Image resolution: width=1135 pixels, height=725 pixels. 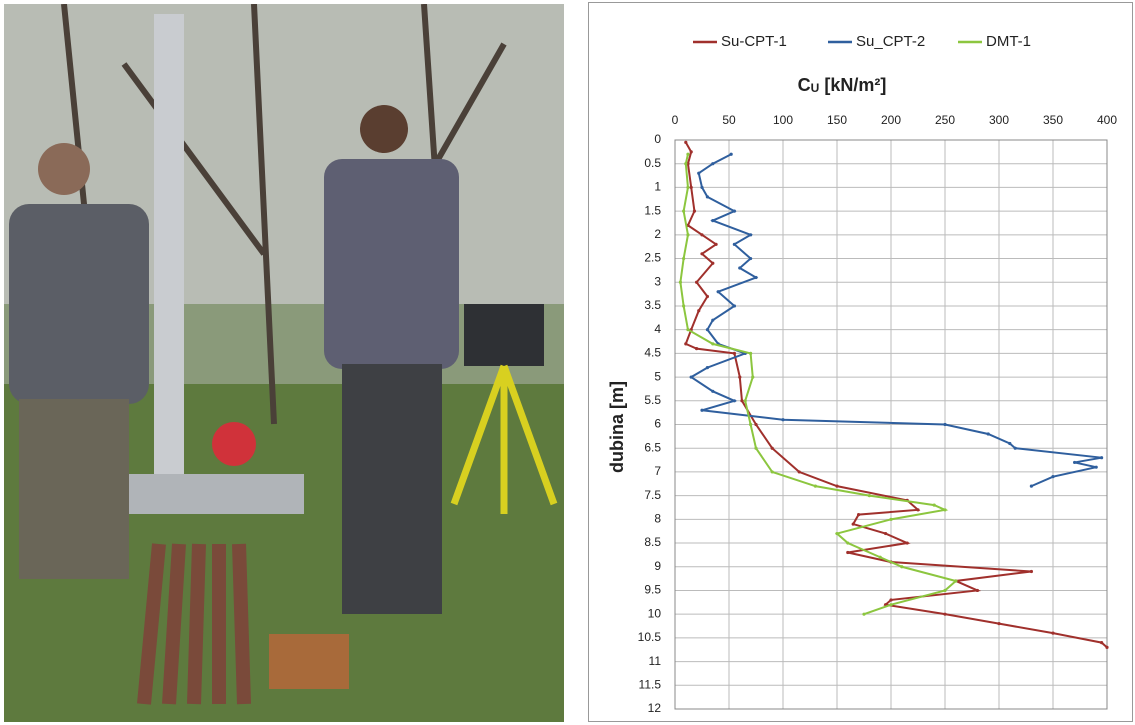 I want to click on y-tick-label: 2.5, so click(x=652, y=258).